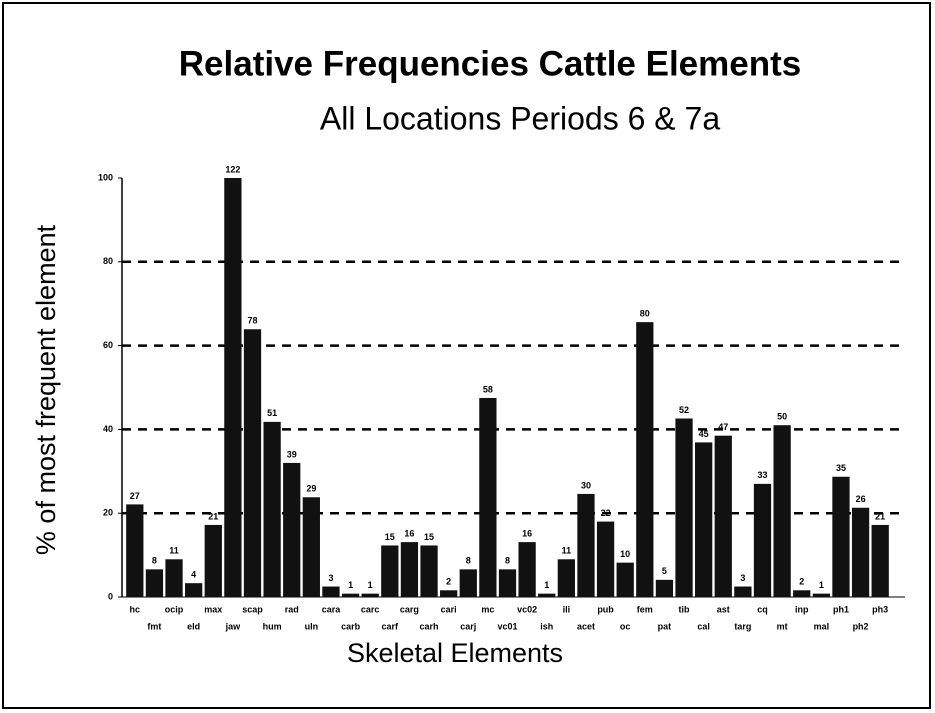 The image size is (935, 713). Describe the element at coordinates (108, 261) in the screenshot. I see `y-tick-label: 80` at that location.